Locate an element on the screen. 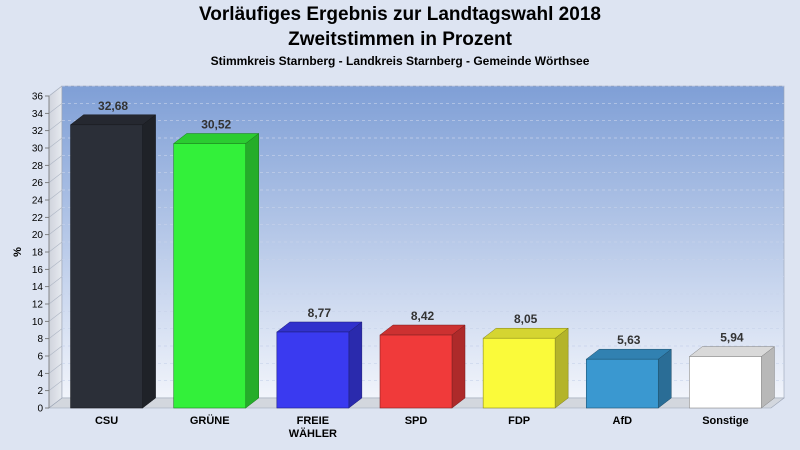 The width and height of the screenshot is (800, 450). y-tick-label: 36 is located at coordinates (38, 97).